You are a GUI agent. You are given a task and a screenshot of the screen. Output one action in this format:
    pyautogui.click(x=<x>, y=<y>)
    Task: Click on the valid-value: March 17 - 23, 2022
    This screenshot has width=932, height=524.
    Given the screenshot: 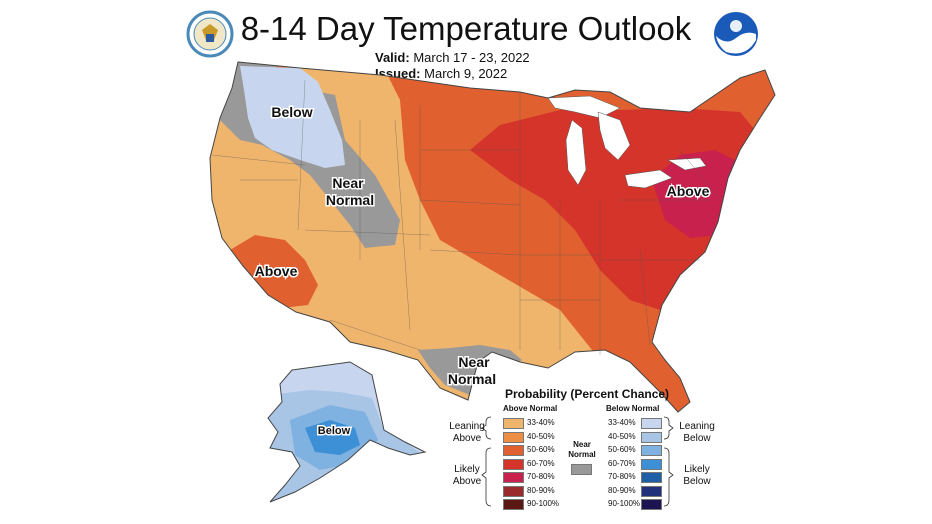 What is the action you would take?
    pyautogui.click(x=471, y=57)
    